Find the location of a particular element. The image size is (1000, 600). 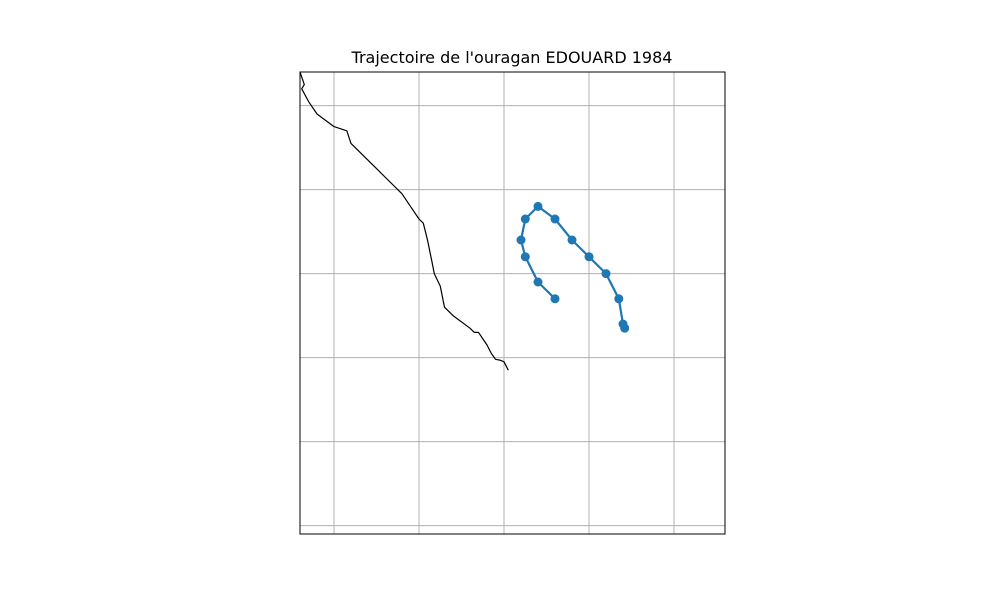

coastline-layer is located at coordinates (404, 221).